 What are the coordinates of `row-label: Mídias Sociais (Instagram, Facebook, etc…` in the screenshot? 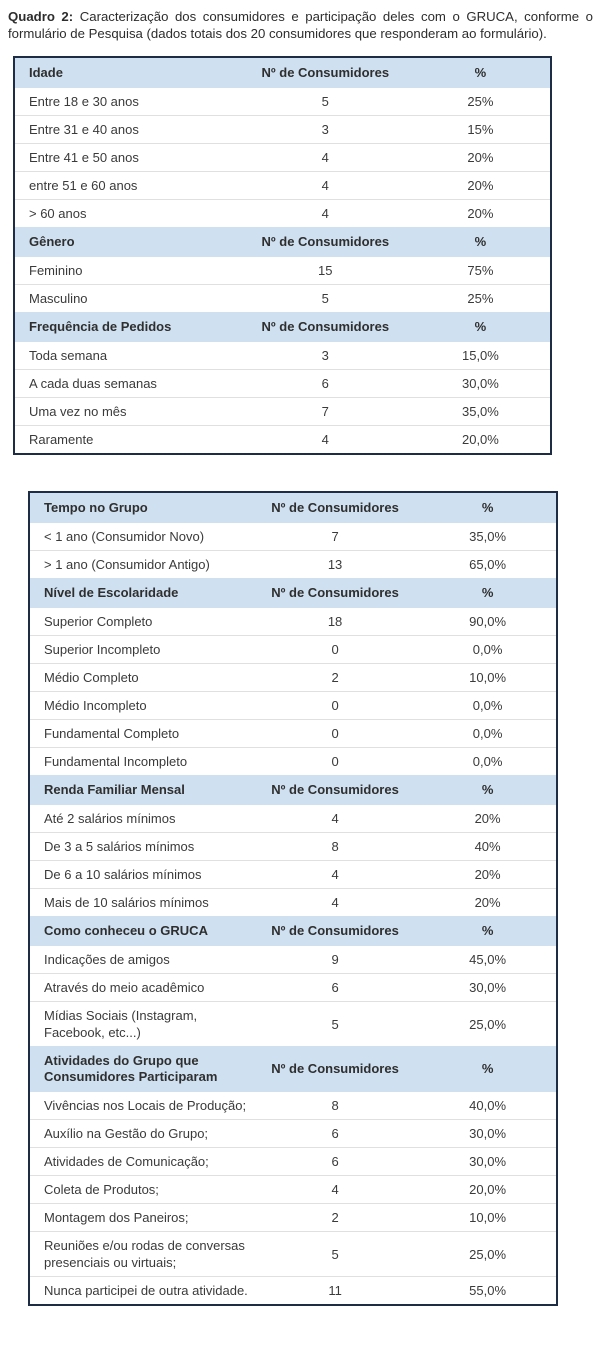 It's located at (121, 1024).